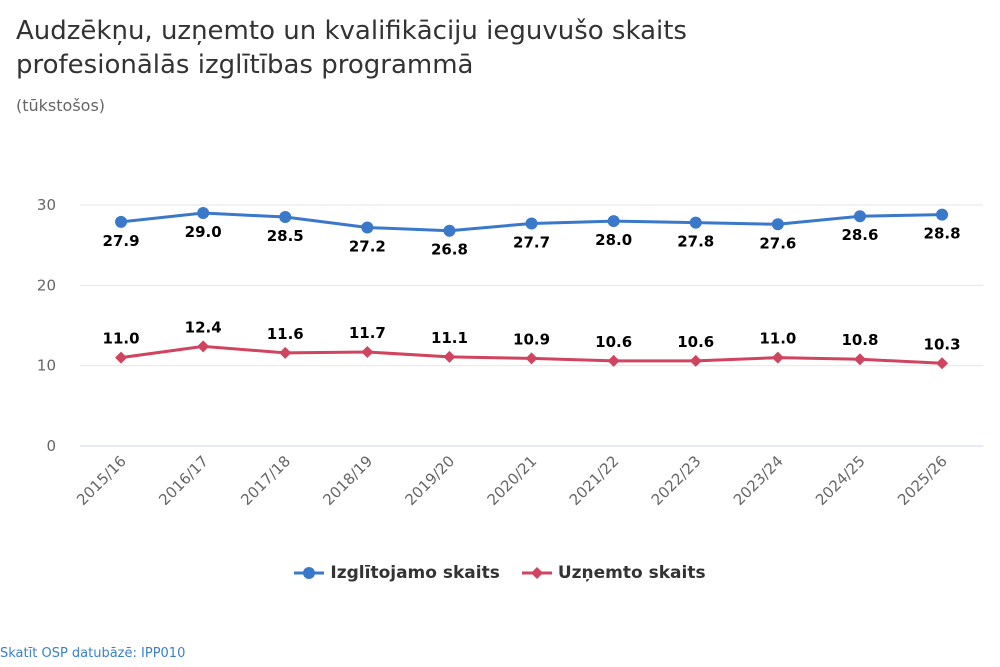 This screenshot has height=667, width=1000. Describe the element at coordinates (367, 246) in the screenshot. I see `data-label: 27.2` at that location.